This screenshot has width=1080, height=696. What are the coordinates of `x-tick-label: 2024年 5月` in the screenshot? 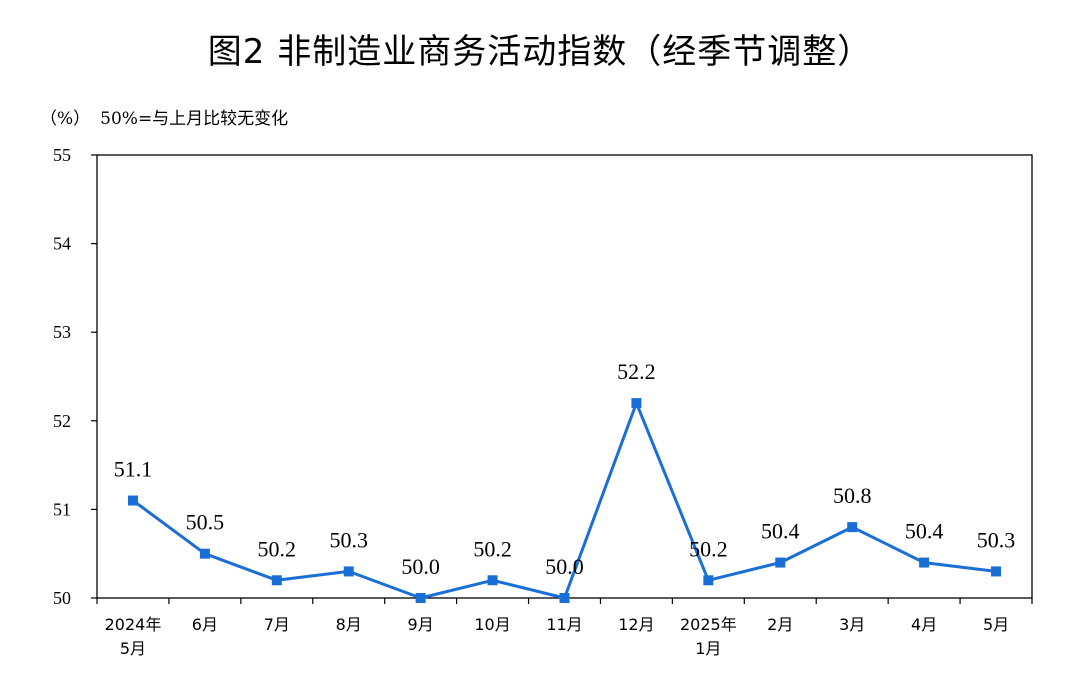 It's located at (133, 636).